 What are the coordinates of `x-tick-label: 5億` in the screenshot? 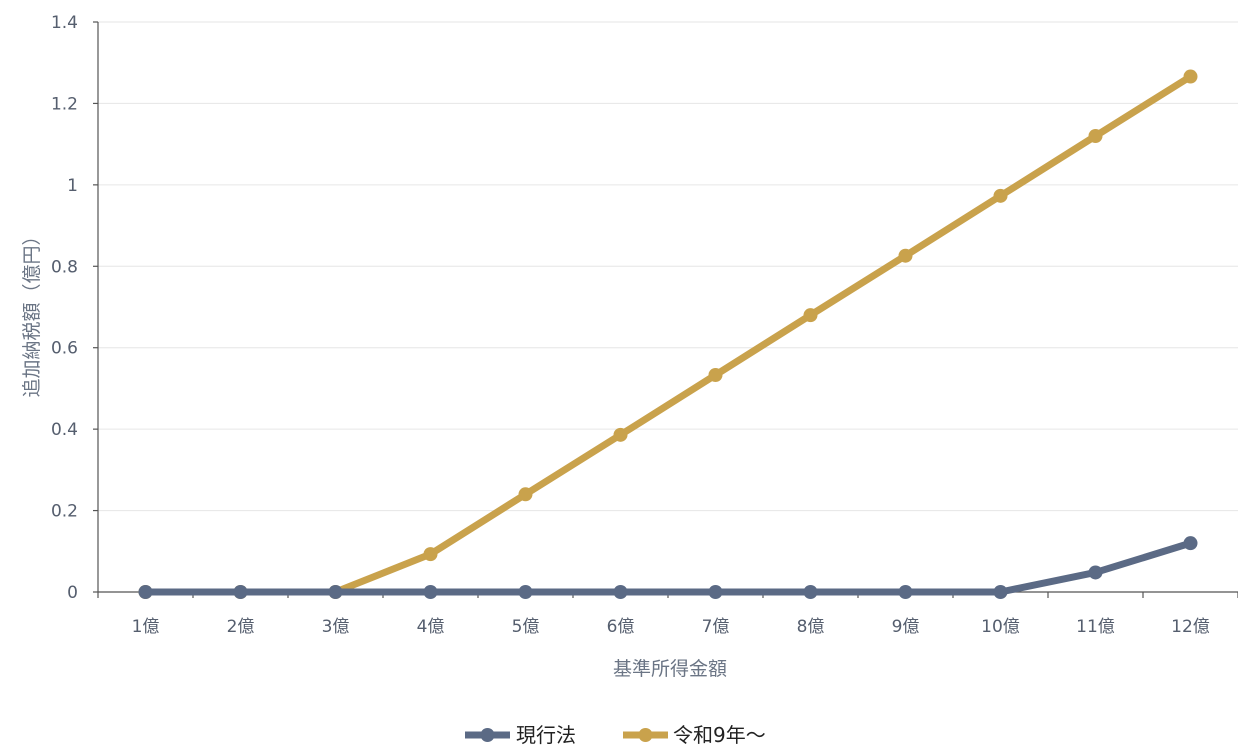 It's located at (526, 627).